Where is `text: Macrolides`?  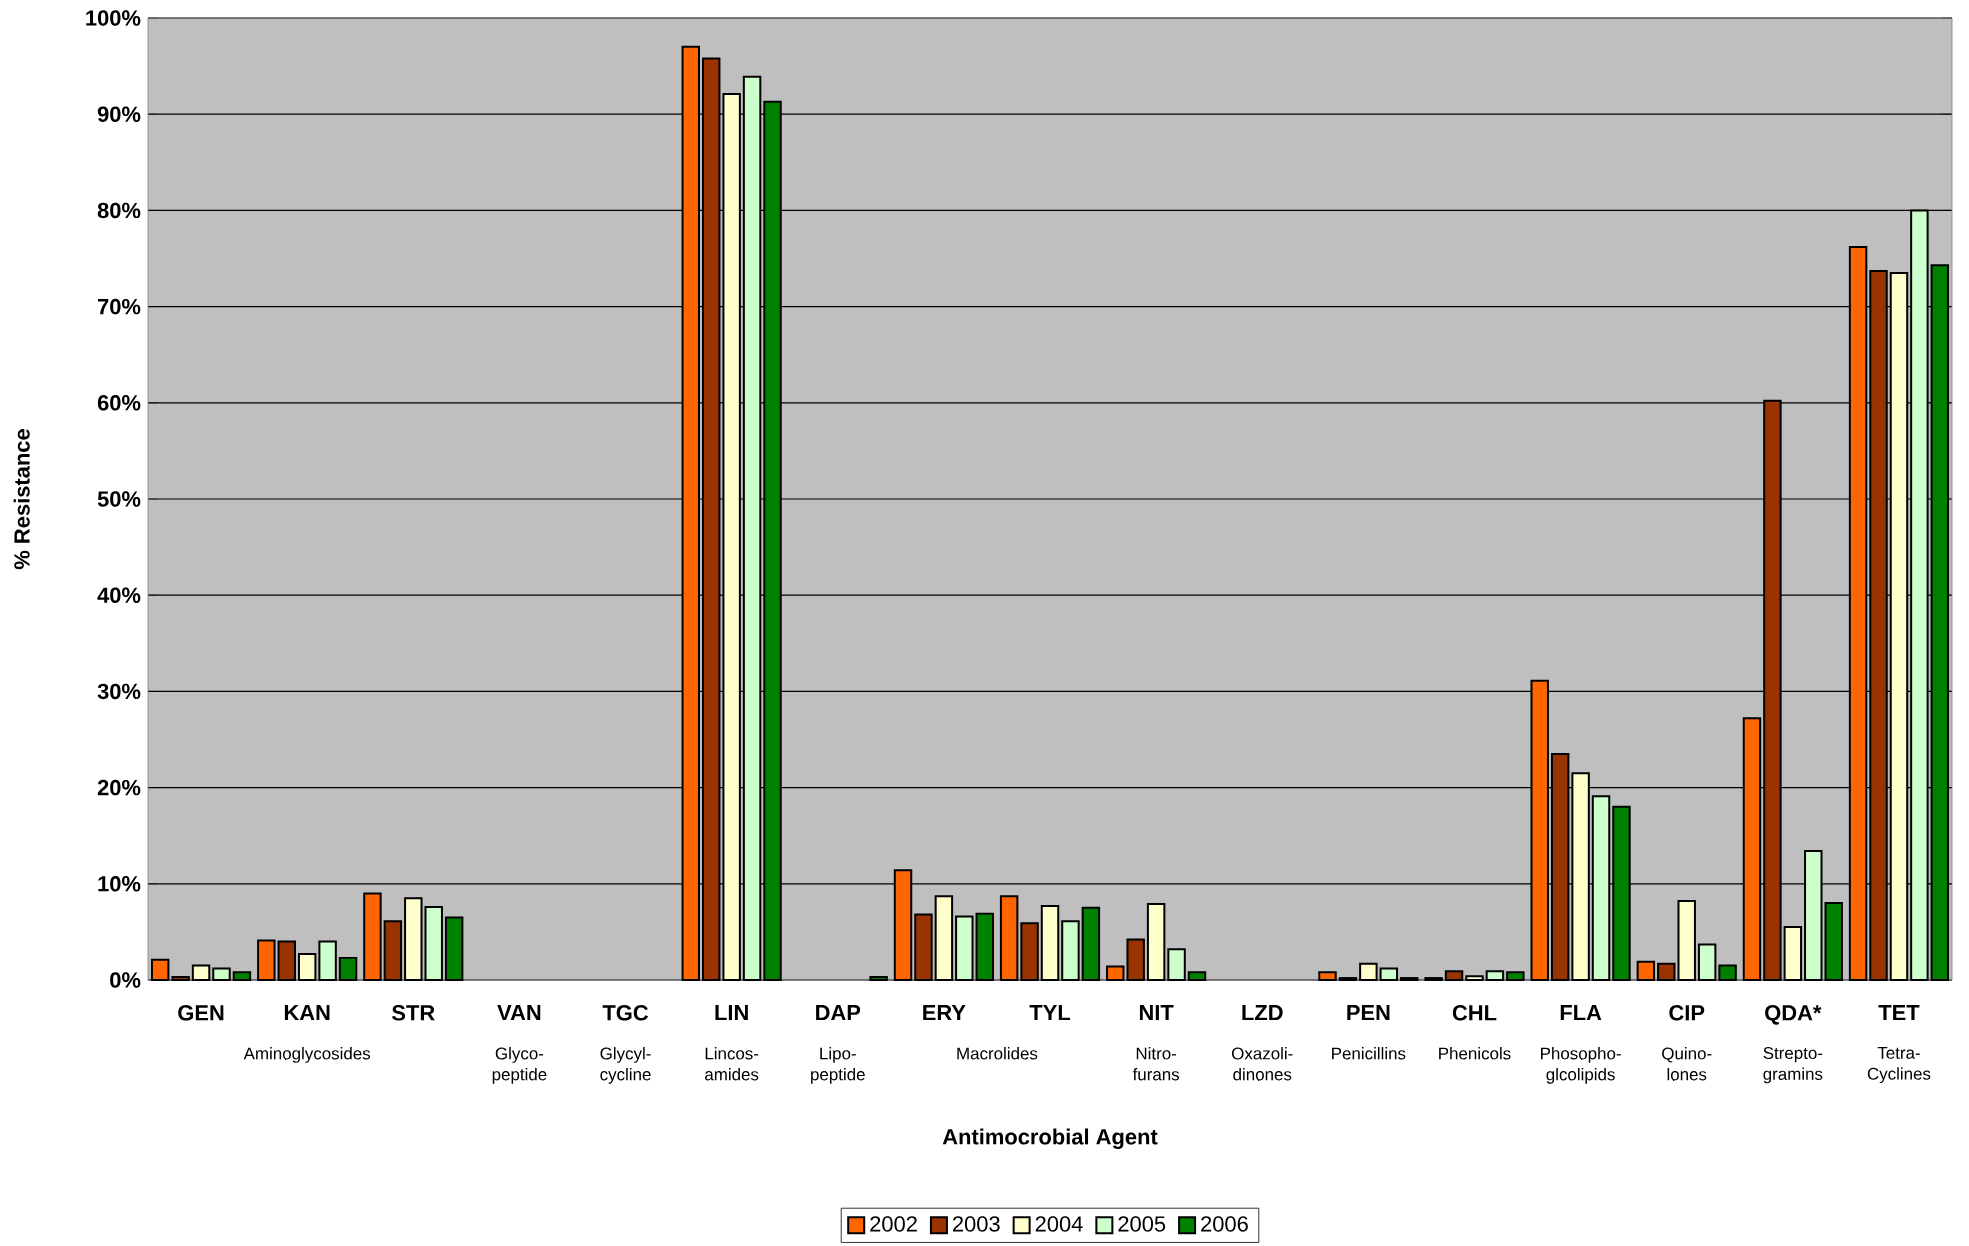 text: Macrolides is located at coordinates (997, 1053).